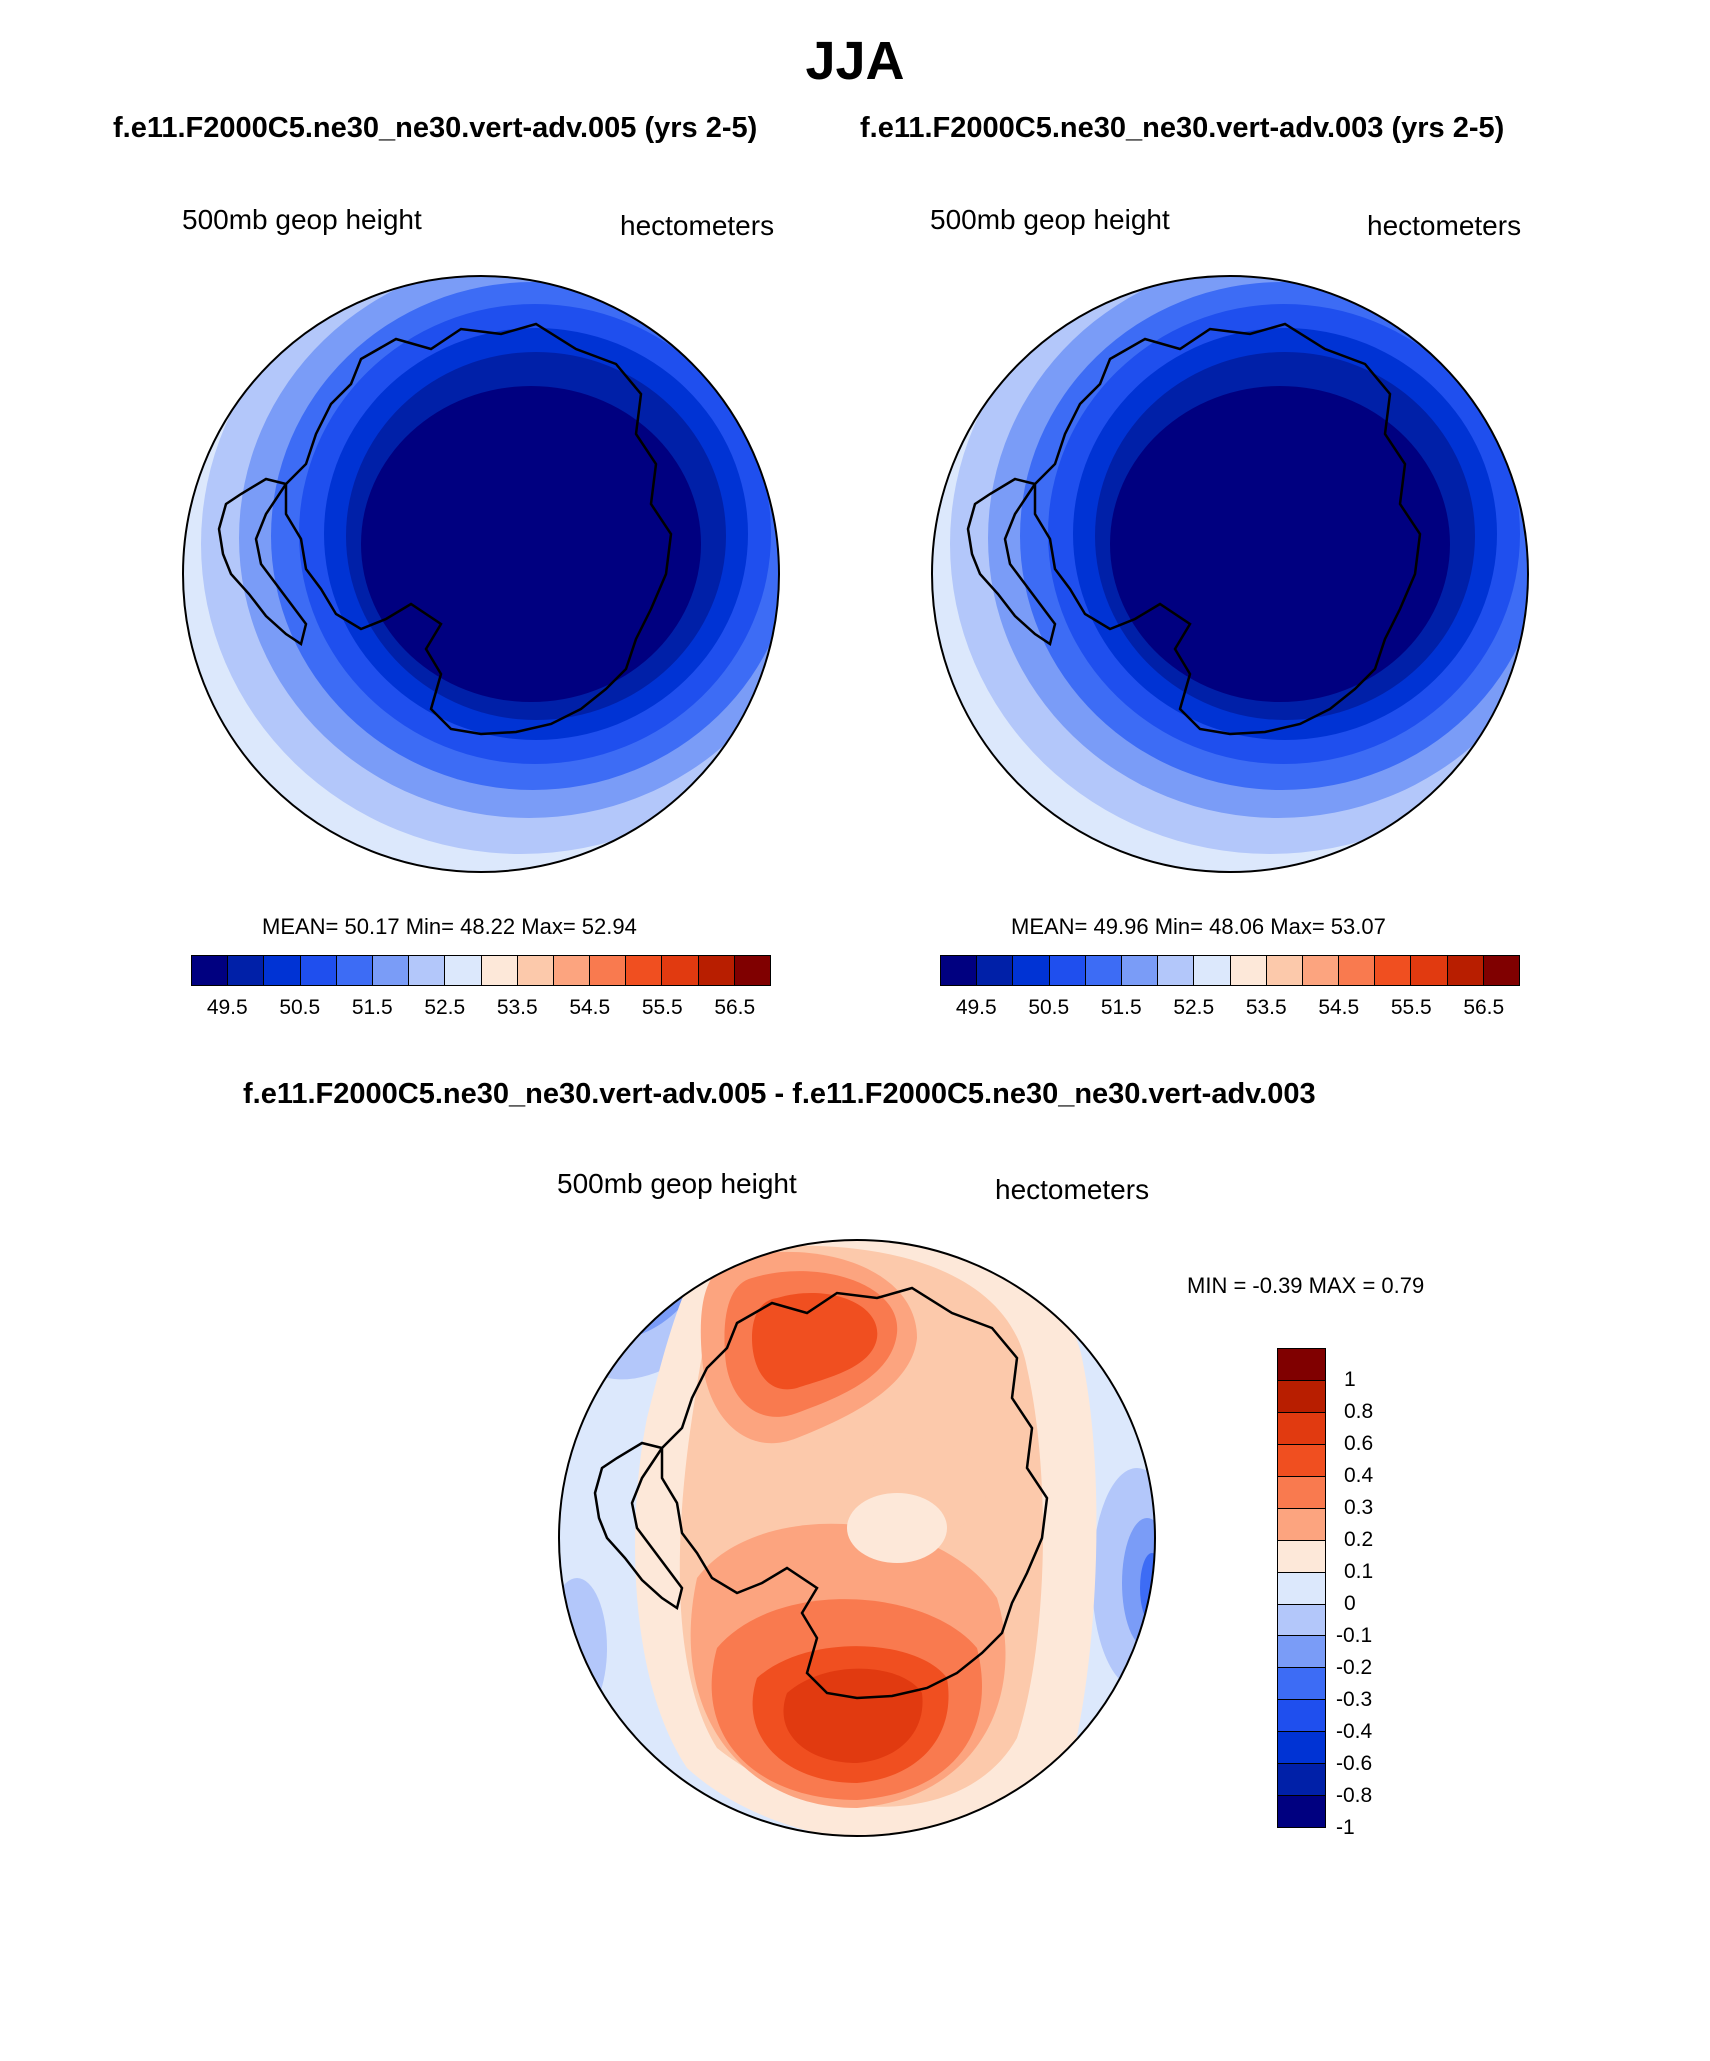 The image size is (1710, 2061). Describe the element at coordinates (1444, 225) in the screenshot. I see `right-units-label: hectometers` at that location.